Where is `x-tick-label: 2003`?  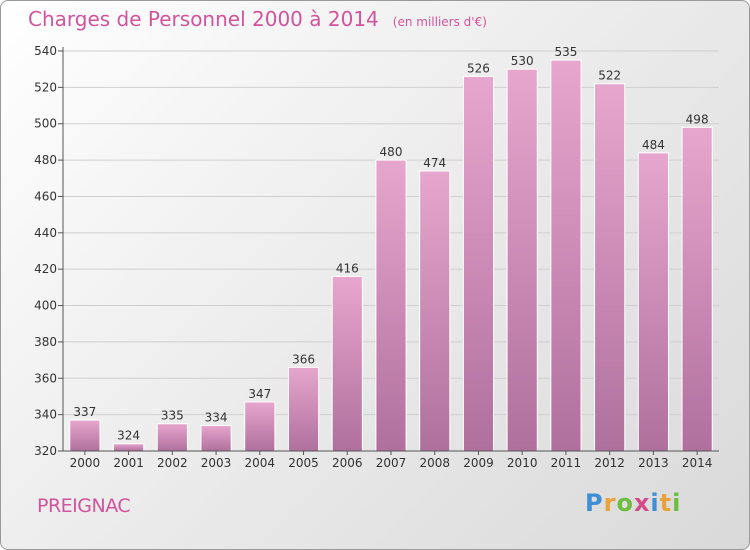 x-tick-label: 2003 is located at coordinates (216, 463).